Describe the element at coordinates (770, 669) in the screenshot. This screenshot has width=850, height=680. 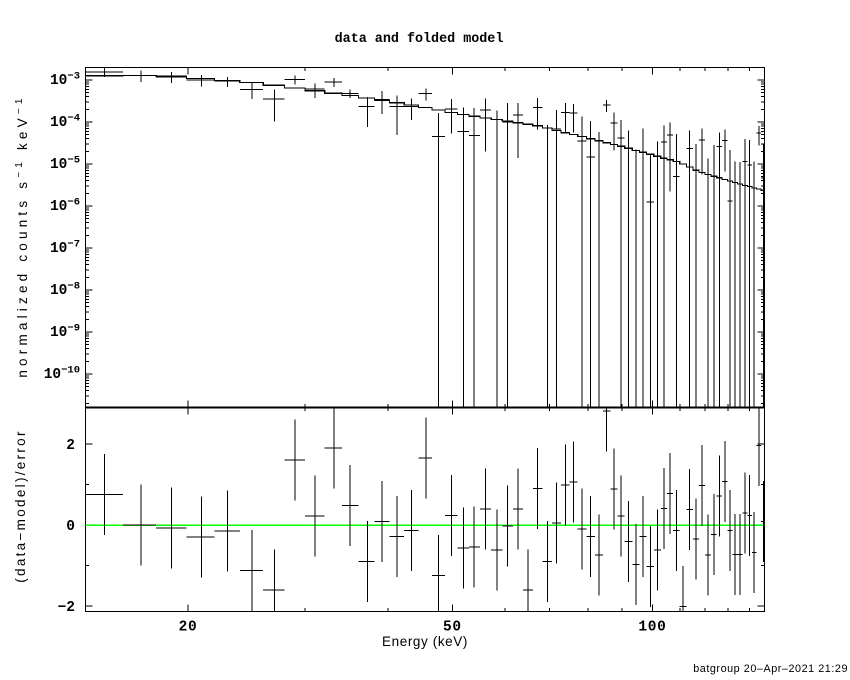
I see `svg-text: batgroup 20–Apr–2021 21:29` at that location.